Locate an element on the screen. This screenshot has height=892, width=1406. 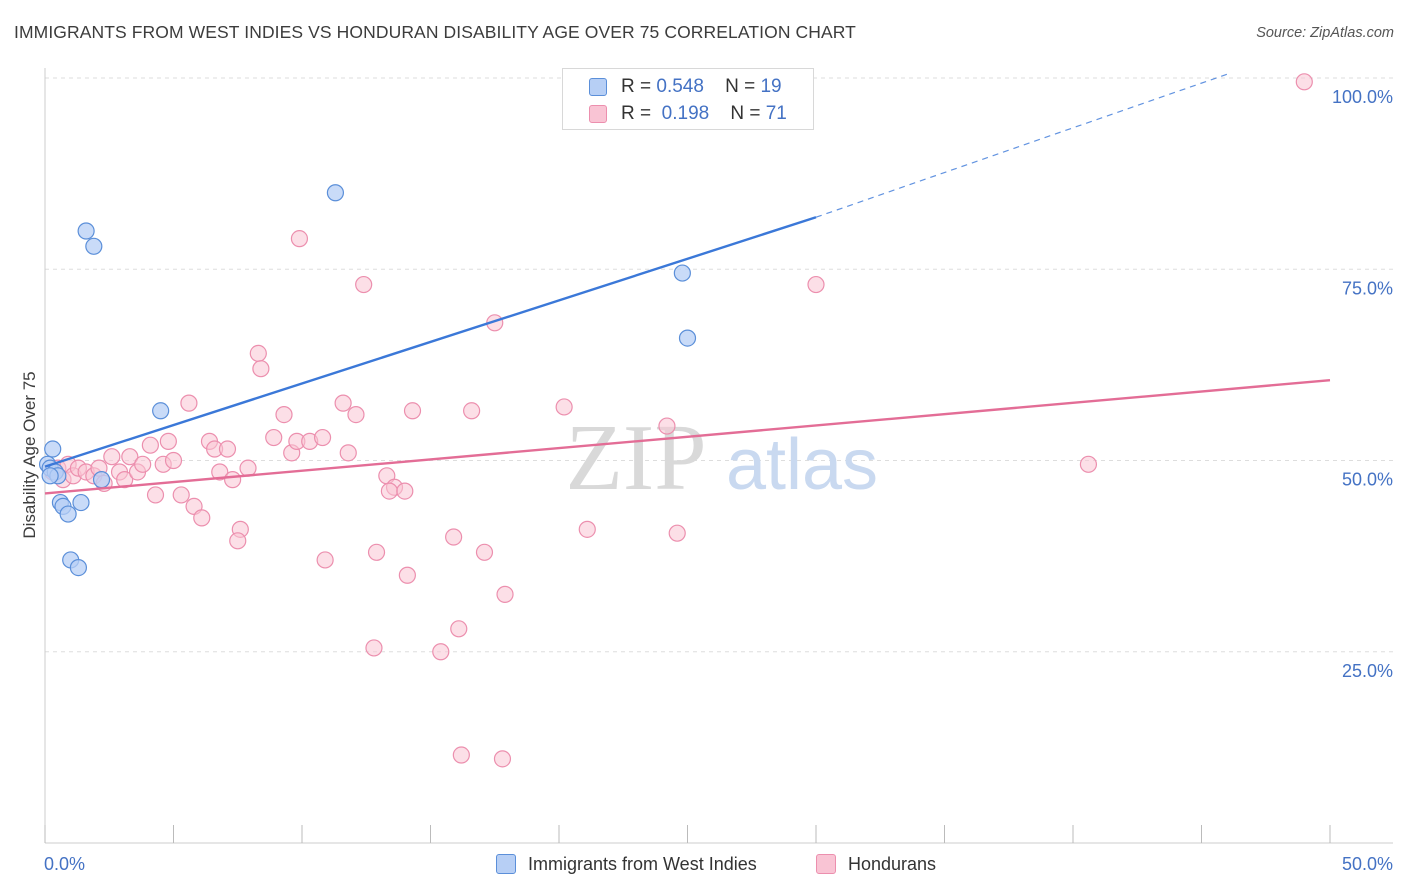
y-tick-labels: 25.0% 50.0% 75.0% 100.0% is located at coordinates (1362, 384).